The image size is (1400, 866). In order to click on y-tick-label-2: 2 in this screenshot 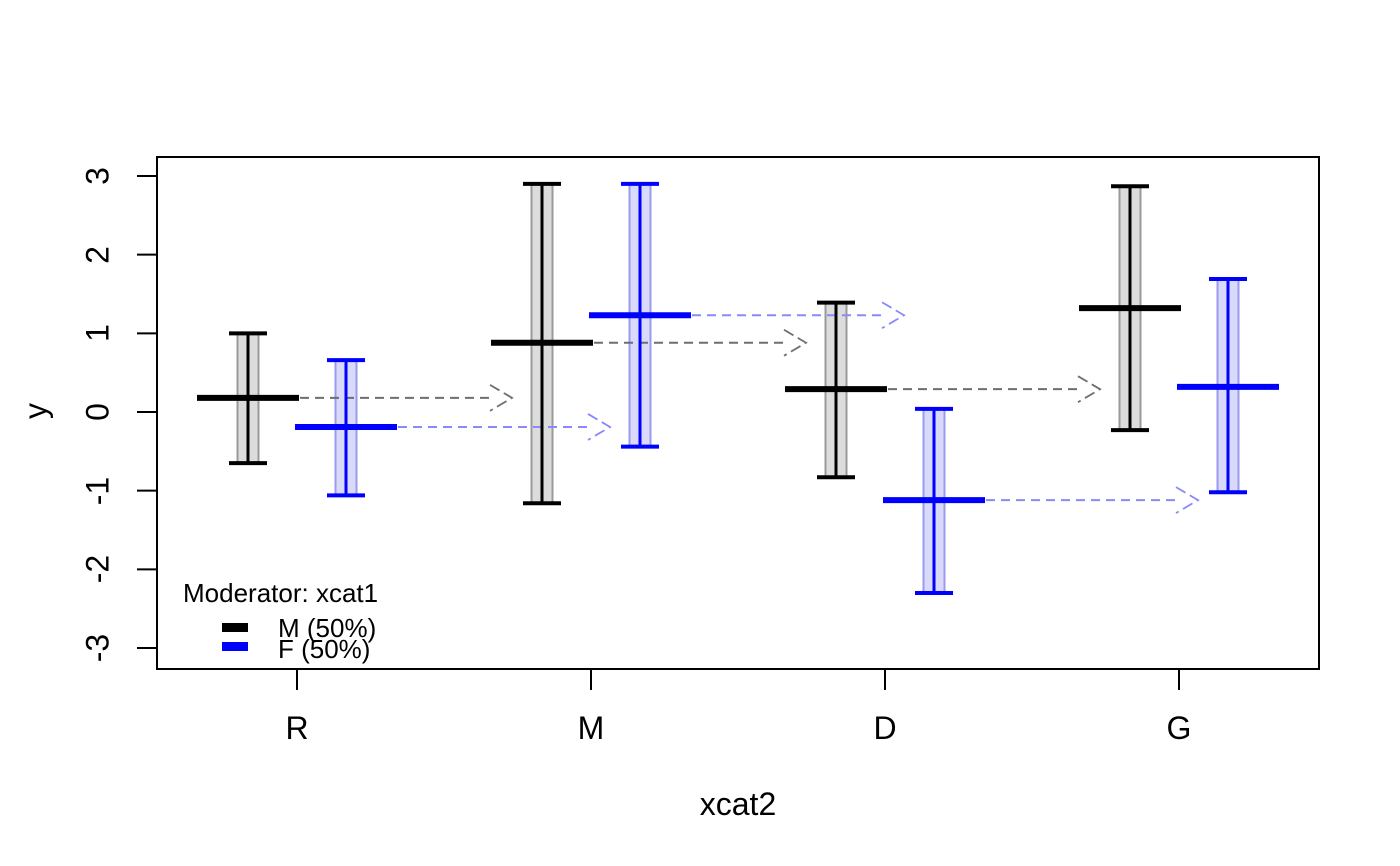, I will do `click(97, 255)`.